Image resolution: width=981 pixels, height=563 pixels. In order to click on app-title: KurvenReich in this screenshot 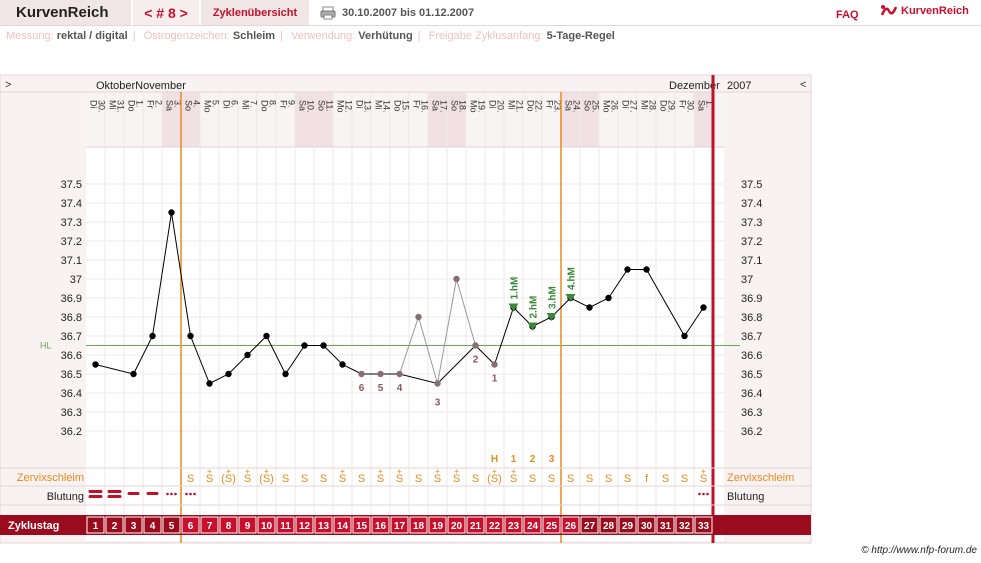, I will do `click(65, 12)`.